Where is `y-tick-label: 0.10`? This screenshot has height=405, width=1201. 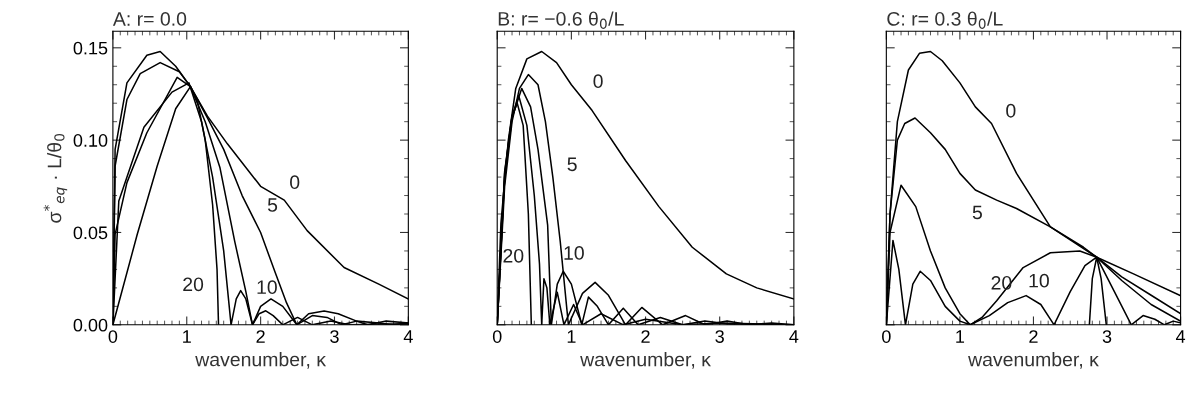
y-tick-label: 0.10 is located at coordinates (90, 140).